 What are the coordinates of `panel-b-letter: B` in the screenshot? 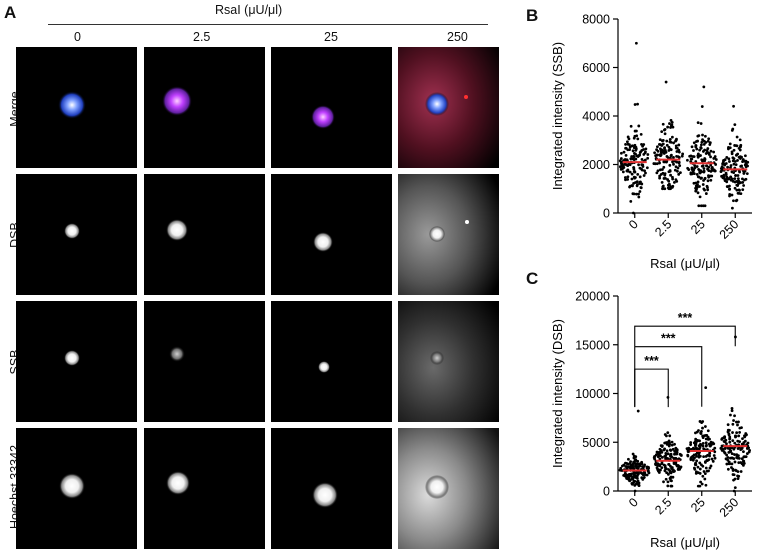 It's located at (532, 15).